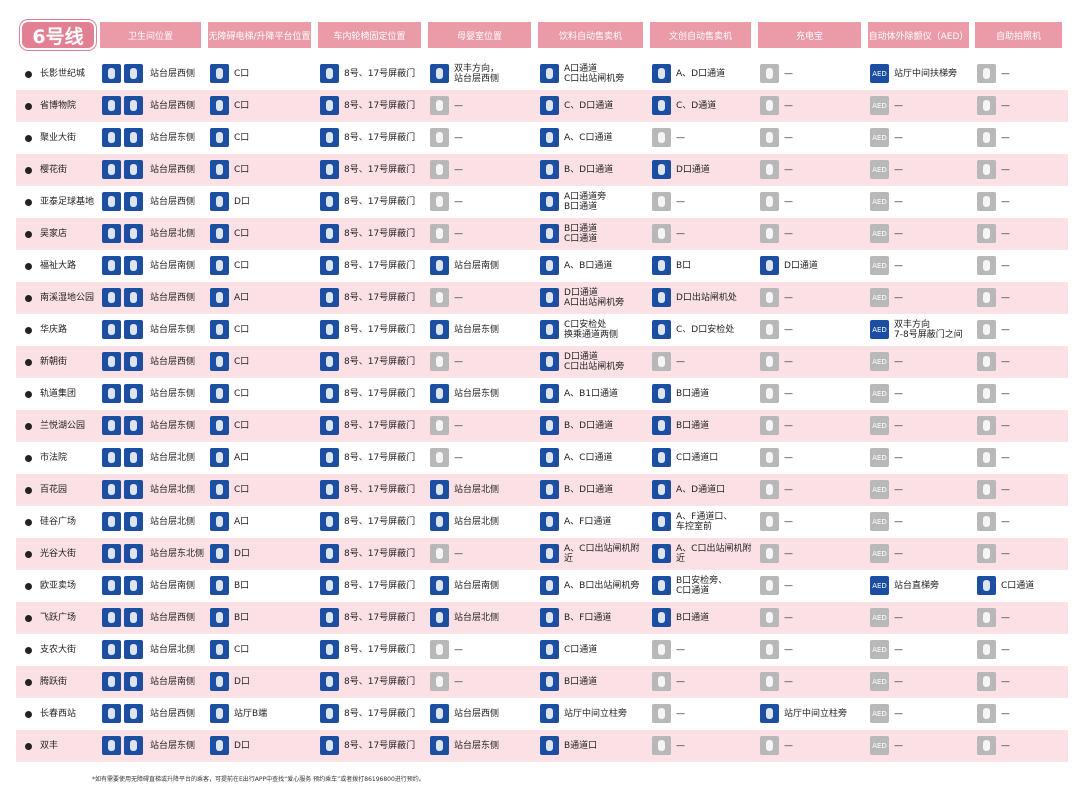 The height and width of the screenshot is (794, 1080). What do you see at coordinates (242, 746) in the screenshot?
I see `cell-text: D口` at bounding box center [242, 746].